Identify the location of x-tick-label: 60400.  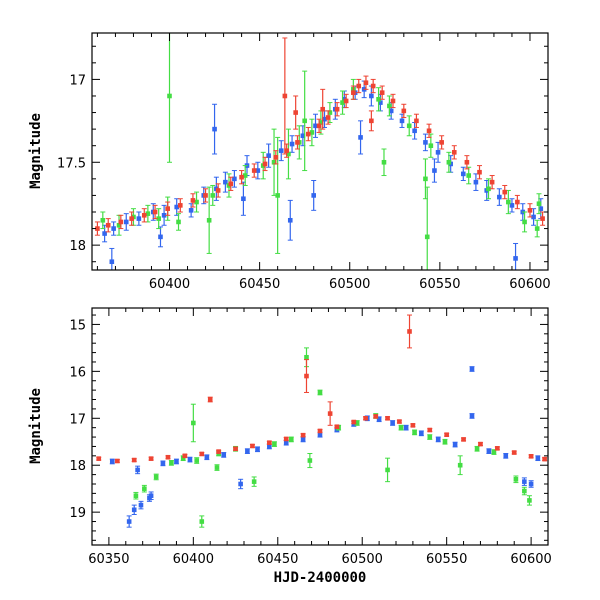
(169, 284).